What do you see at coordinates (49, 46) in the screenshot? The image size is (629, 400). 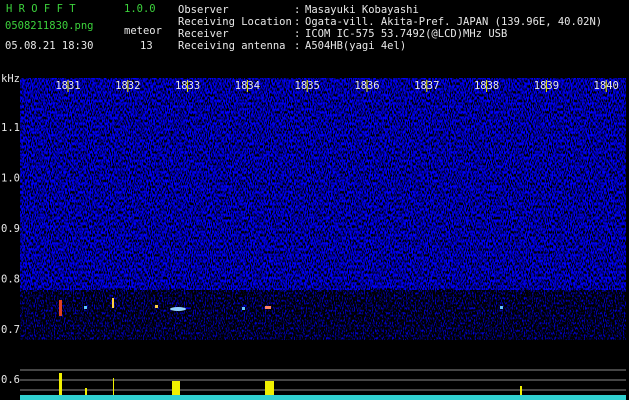 I see `datetime: 05.08.21 18:30` at bounding box center [49, 46].